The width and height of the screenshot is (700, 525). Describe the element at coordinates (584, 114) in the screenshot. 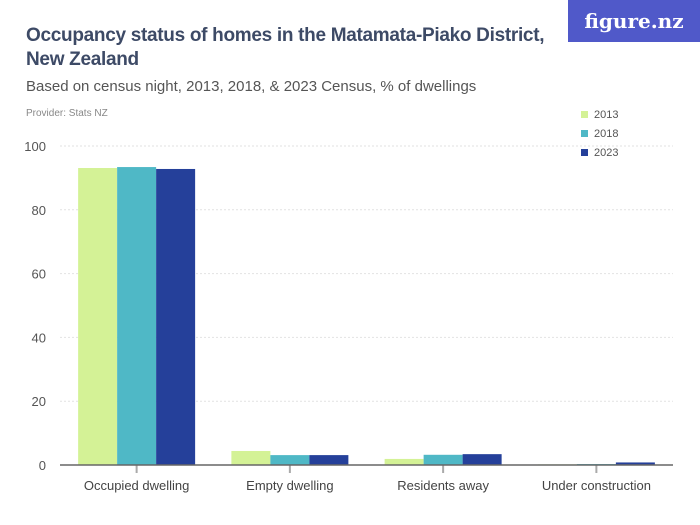

I see `legend-swatch-2013` at that location.